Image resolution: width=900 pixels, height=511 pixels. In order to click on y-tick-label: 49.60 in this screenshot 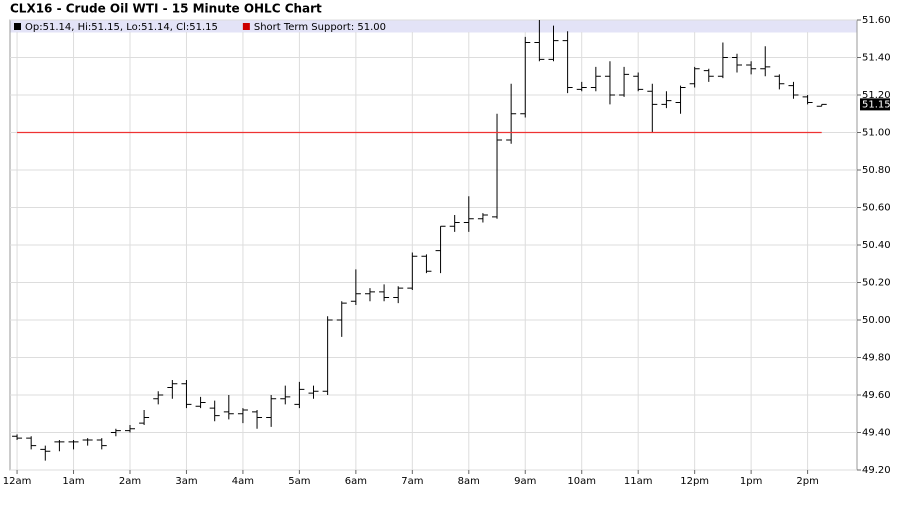, I will do `click(876, 395)`.